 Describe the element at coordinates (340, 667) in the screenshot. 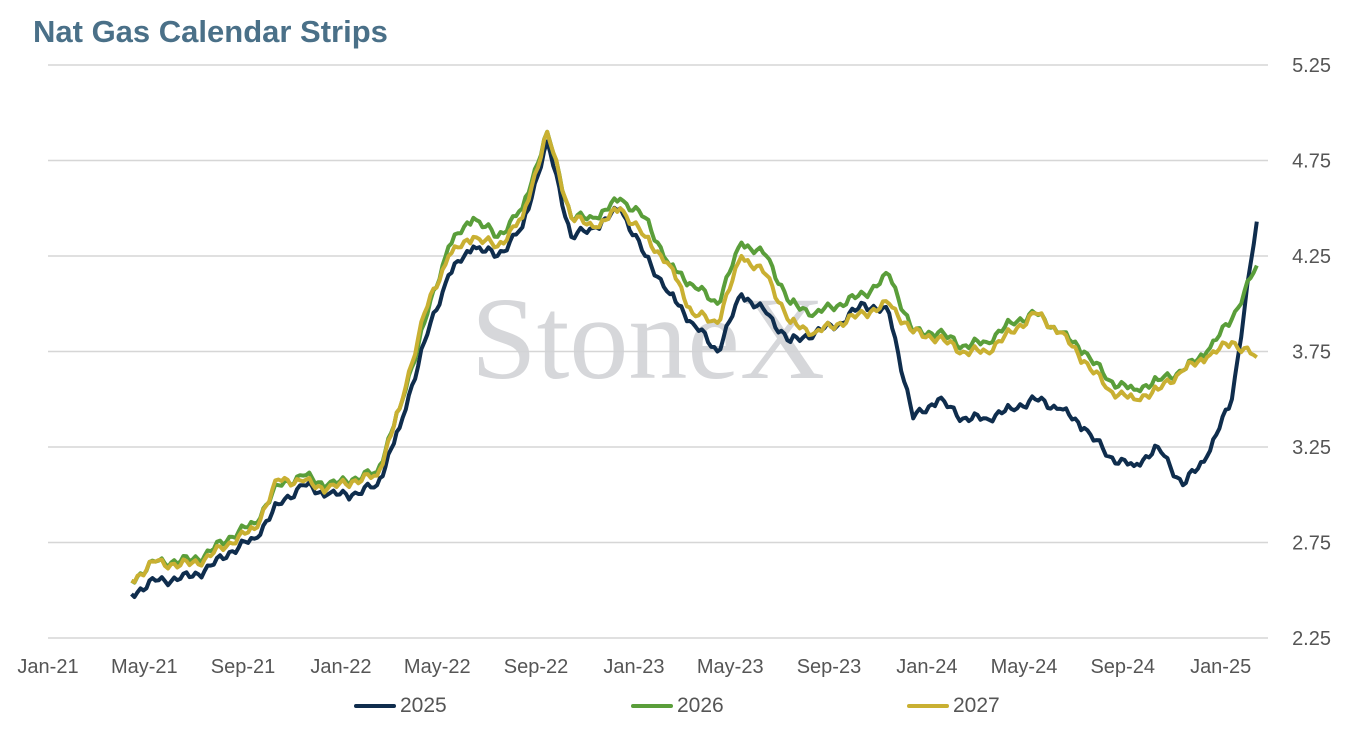

I see `x-tick-label: Jan-22` at that location.